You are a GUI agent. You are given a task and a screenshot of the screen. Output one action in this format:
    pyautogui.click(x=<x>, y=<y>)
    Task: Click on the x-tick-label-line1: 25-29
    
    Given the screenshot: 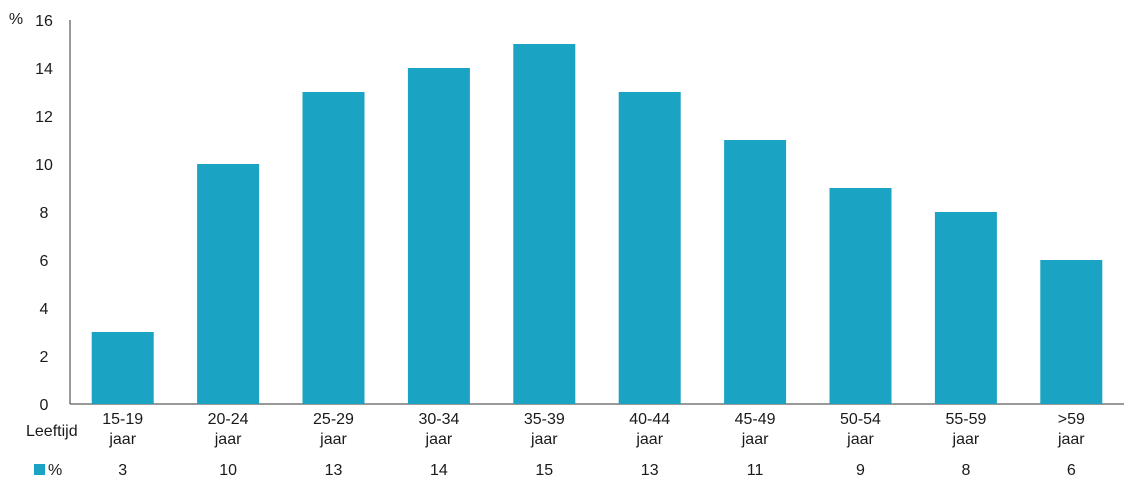 What is the action you would take?
    pyautogui.click(x=333, y=419)
    